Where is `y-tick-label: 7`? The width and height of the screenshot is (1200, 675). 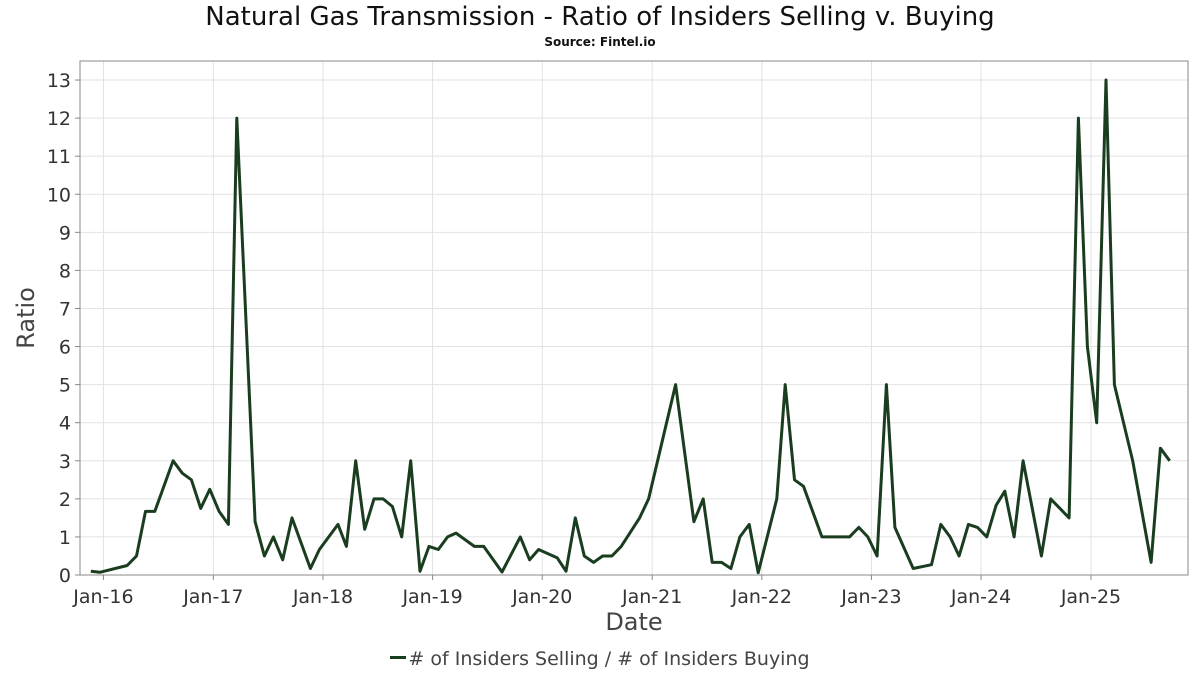
y-tick-label: 7 is located at coordinates (65, 309).